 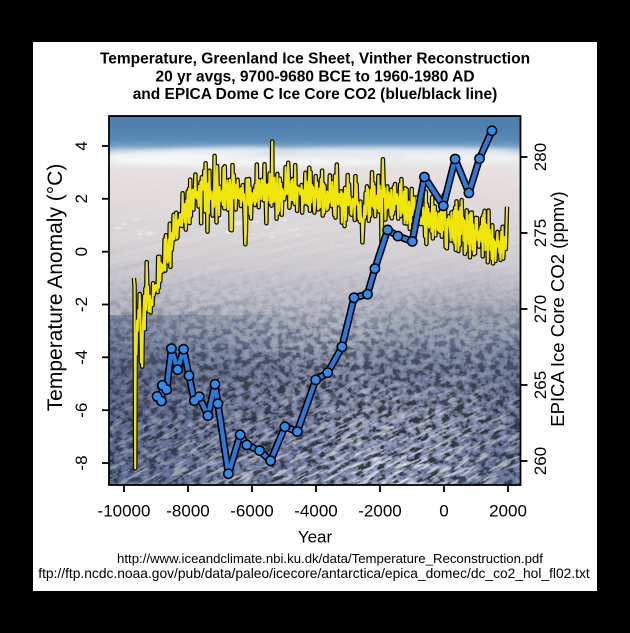 I want to click on svg-text: Temperature Anomaly (°C), so click(x=55, y=288).